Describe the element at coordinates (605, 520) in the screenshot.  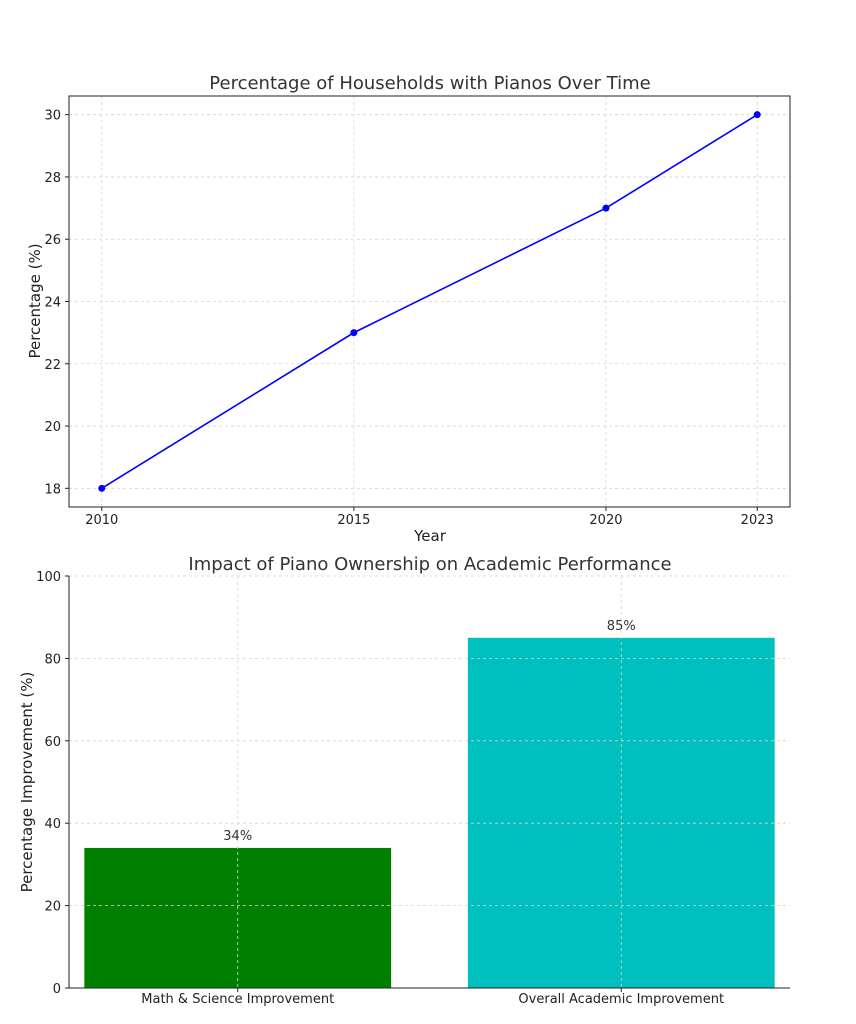
I see `line-chart-x-tick-label: 2020` at that location.